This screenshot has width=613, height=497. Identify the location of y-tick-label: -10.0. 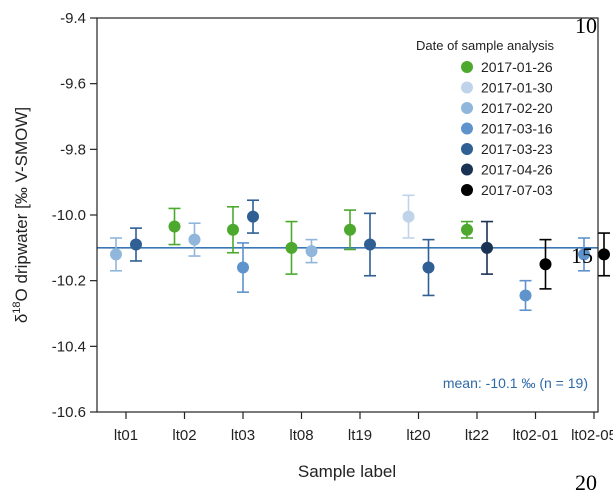
(69, 215).